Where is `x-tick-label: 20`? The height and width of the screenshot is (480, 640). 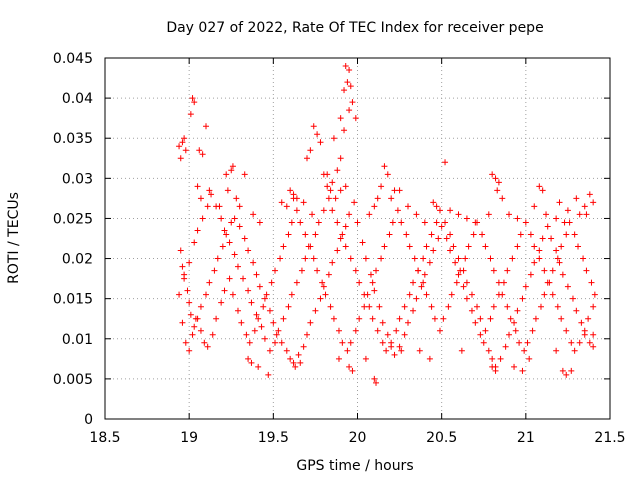
x-tick-label: 20 is located at coordinates (358, 438).